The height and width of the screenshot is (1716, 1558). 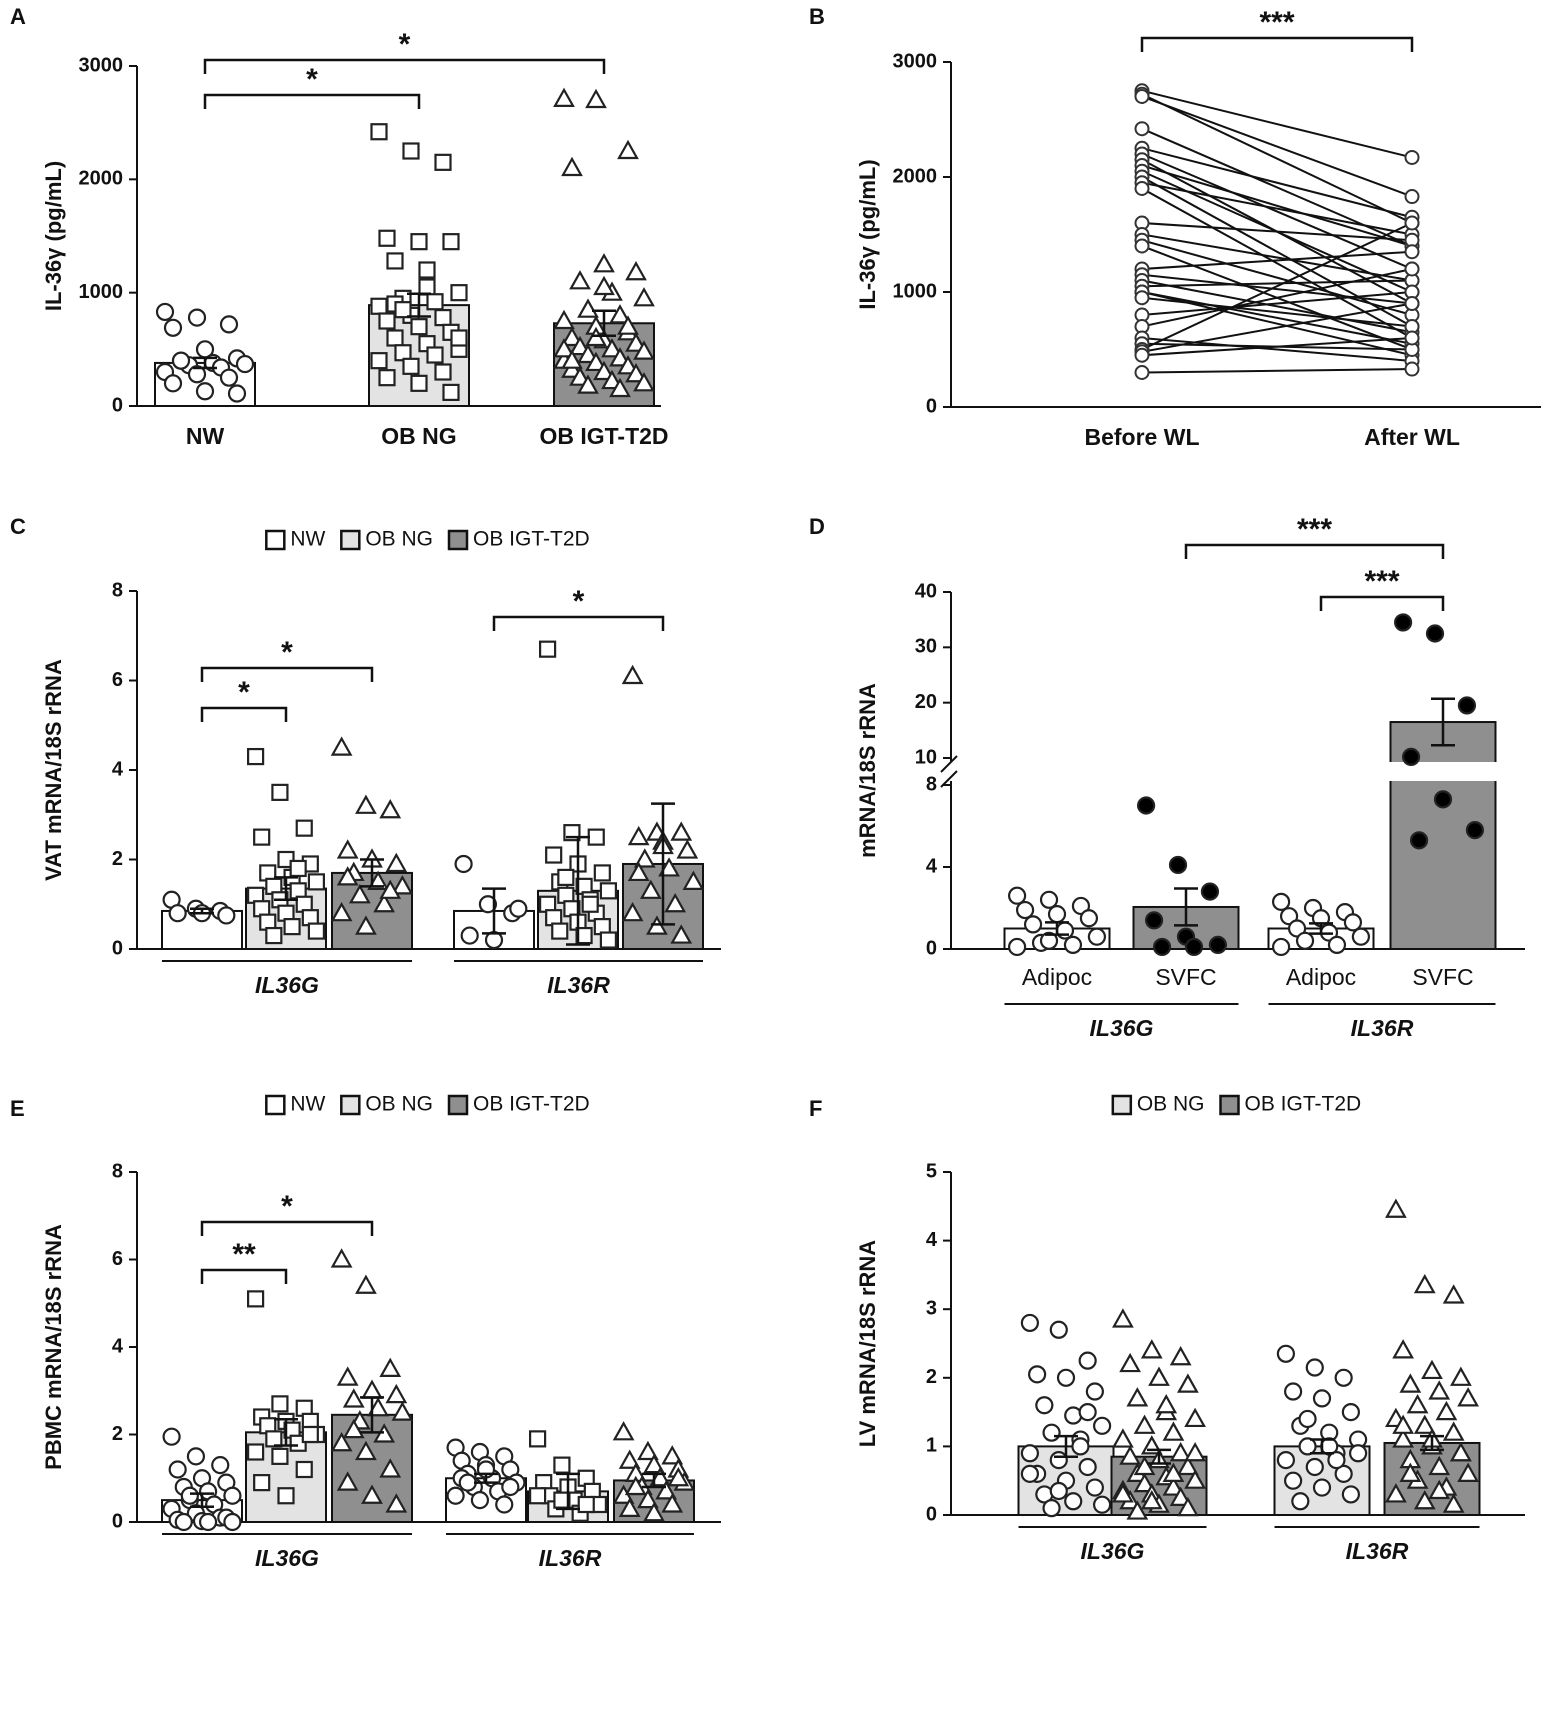 What do you see at coordinates (867, 770) in the screenshot?
I see `y-axis-label: mRNA/18S rRNA` at bounding box center [867, 770].